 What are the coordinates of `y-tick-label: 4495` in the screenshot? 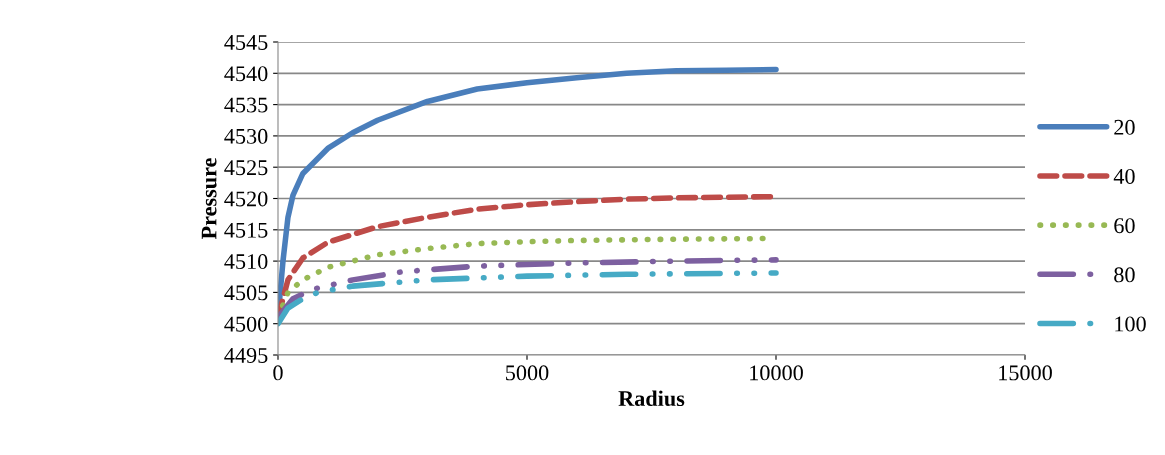 It's located at (246, 355).